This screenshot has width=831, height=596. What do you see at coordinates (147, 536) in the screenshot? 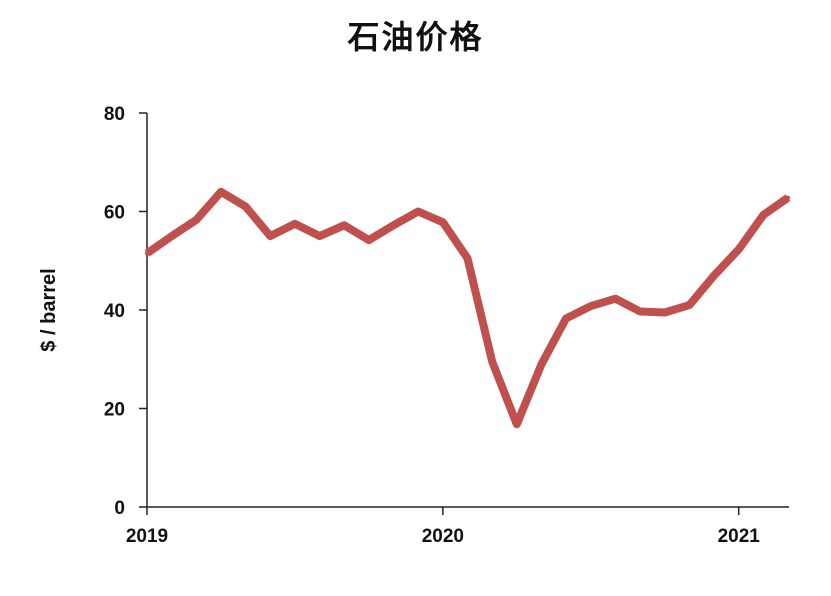
I see `x-tick-label: 2019` at bounding box center [147, 536].